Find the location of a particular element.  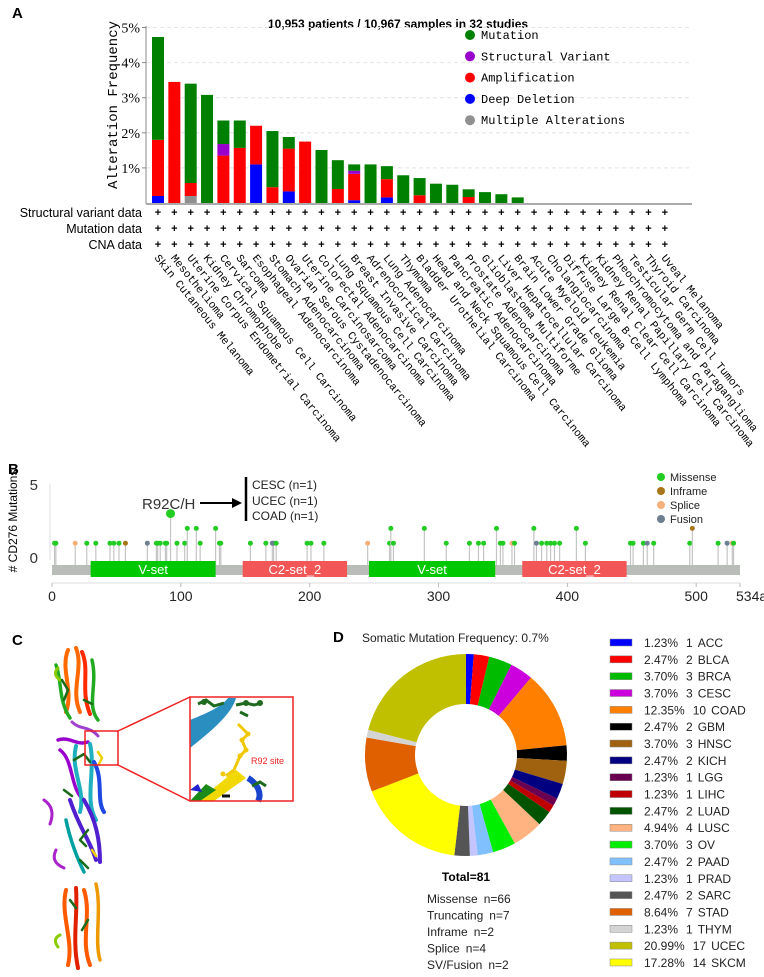

r92-label: R92C/H is located at coordinates (168, 504).